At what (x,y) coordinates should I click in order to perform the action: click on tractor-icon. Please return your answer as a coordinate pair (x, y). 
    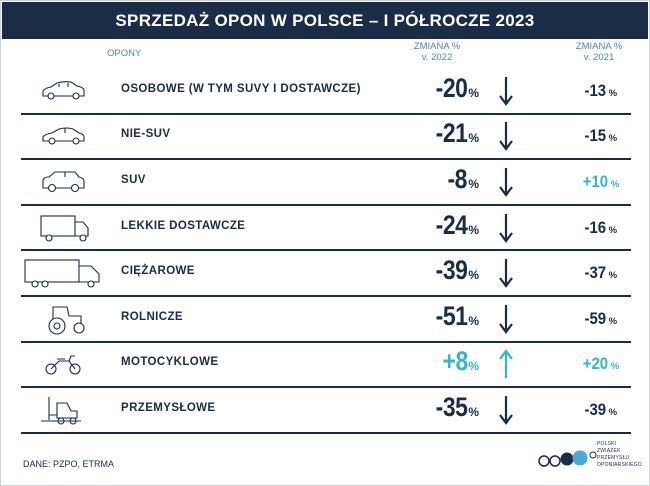
    Looking at the image, I should click on (63, 319).